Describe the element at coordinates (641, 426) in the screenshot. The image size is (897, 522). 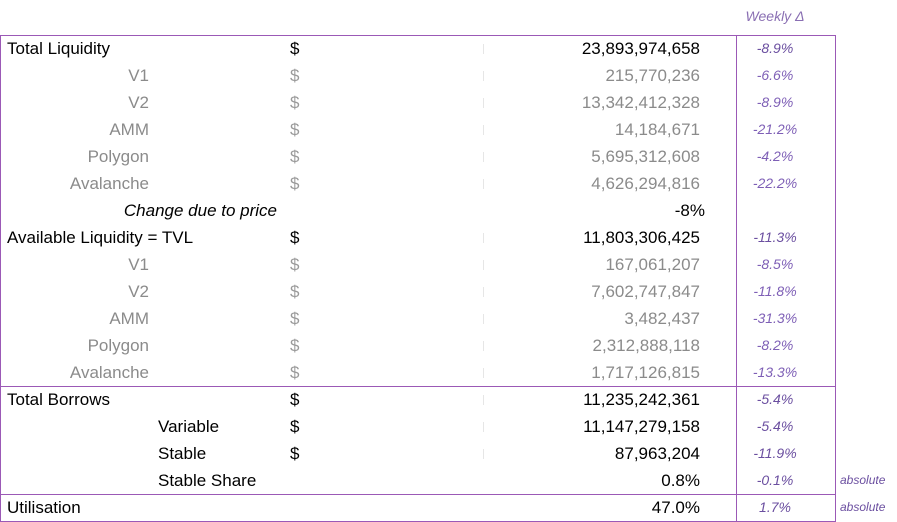
I see `row-value: 11,147,279,158` at that location.